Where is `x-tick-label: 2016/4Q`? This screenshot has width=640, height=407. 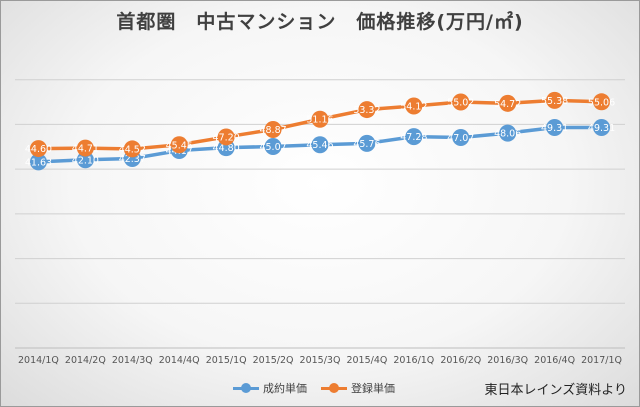 x-tick-label: 2016/4Q is located at coordinates (554, 360).